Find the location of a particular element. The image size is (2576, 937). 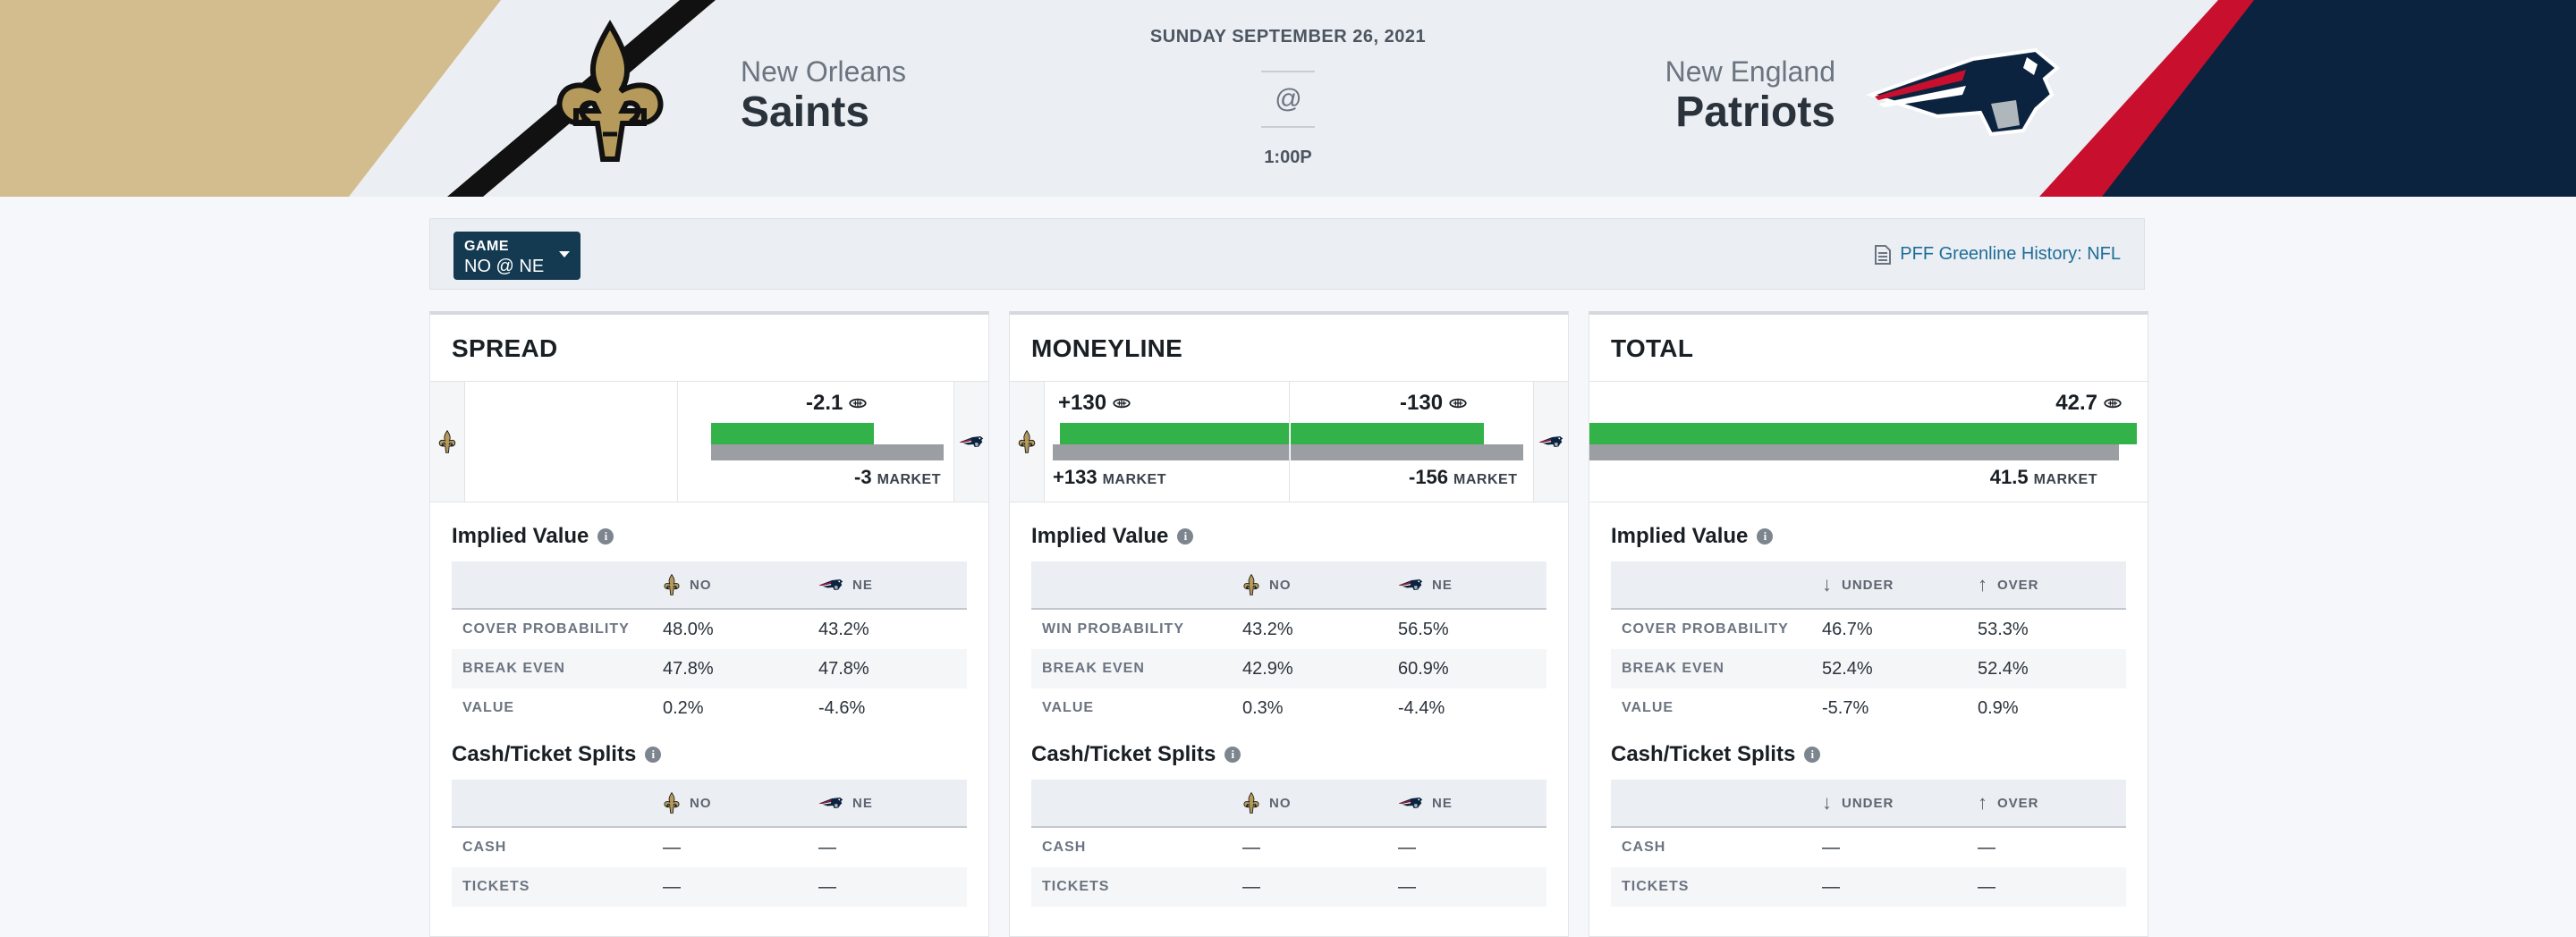

total-greenline-value: 42.7 is located at coordinates (2076, 403).